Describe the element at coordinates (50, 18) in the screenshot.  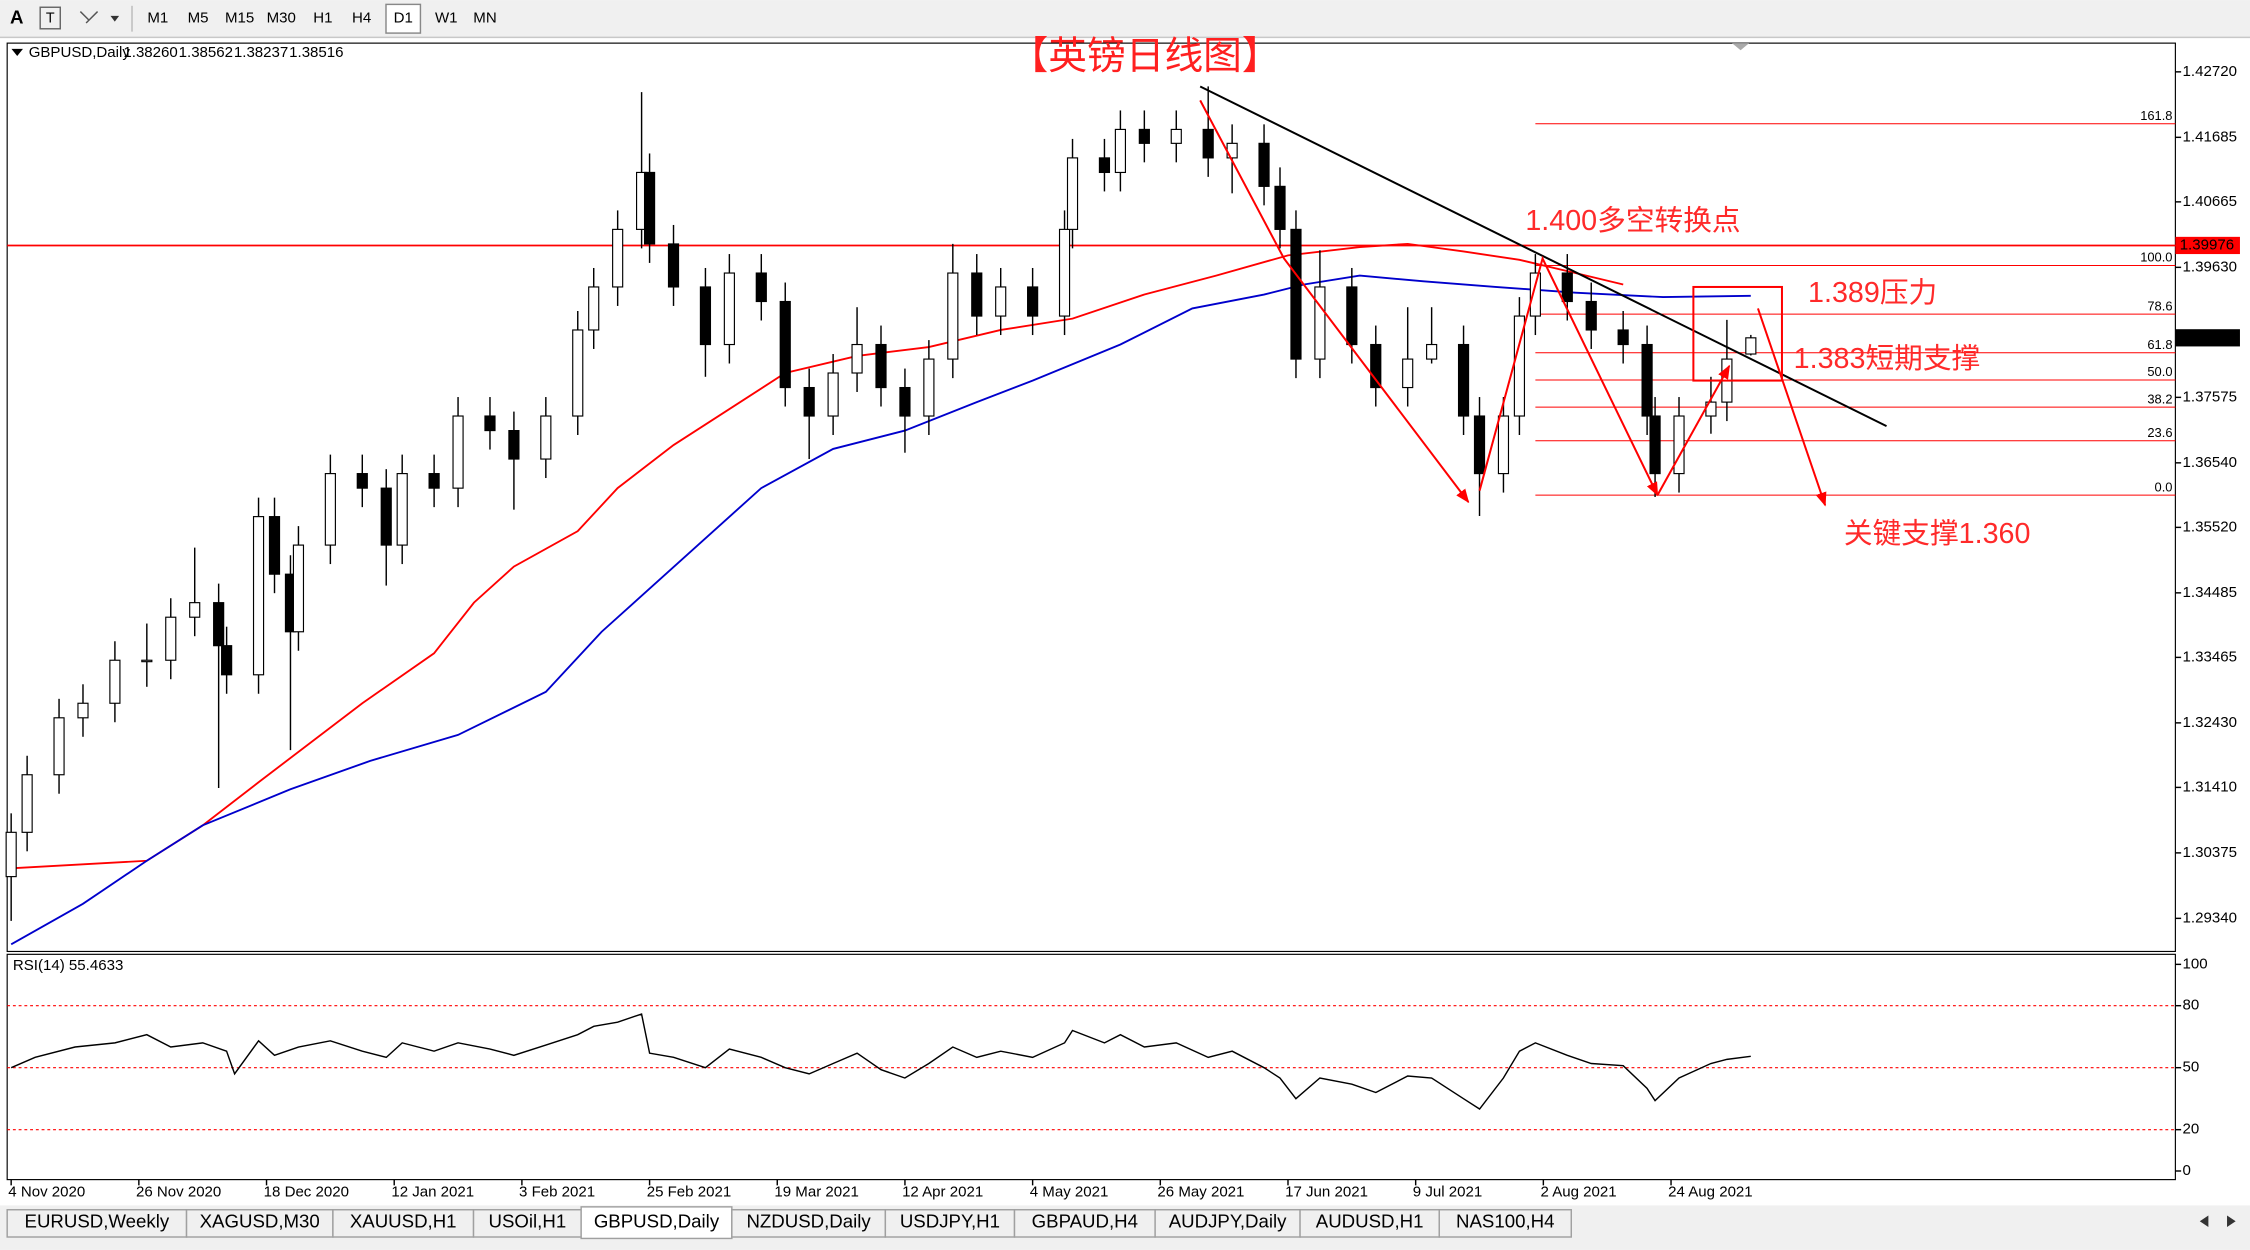
I see `text-tool-icon` at that location.